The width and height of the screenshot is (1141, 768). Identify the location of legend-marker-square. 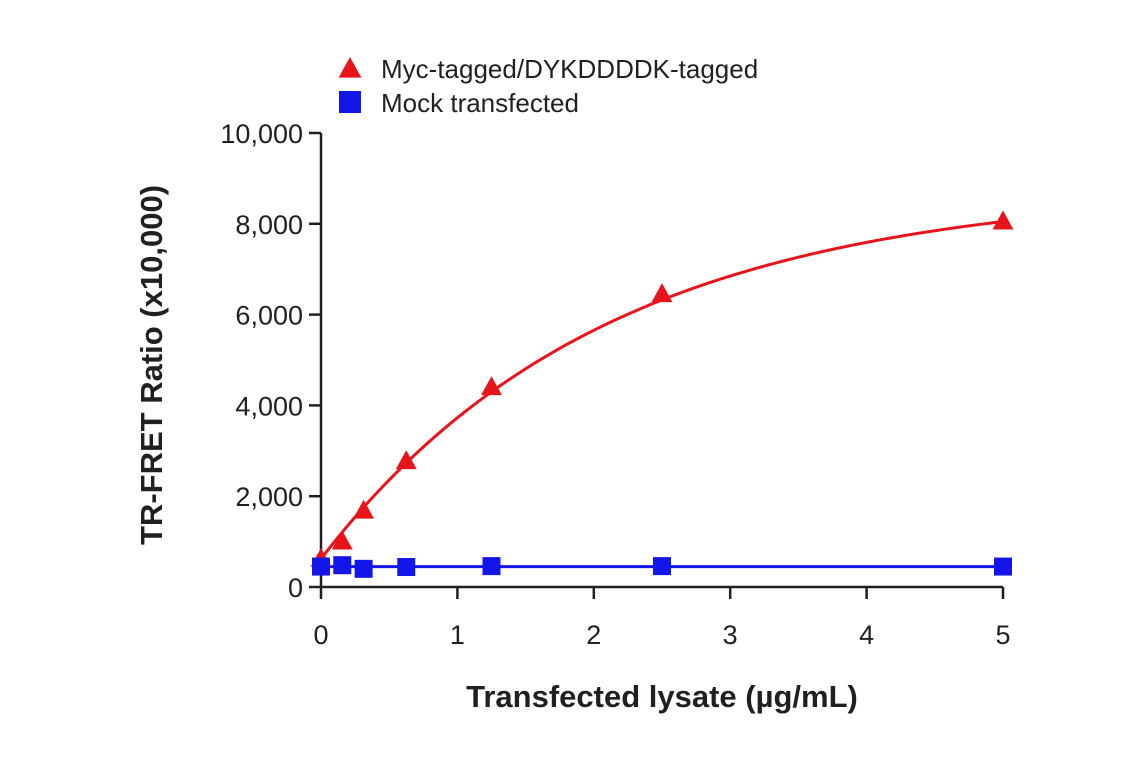
(350, 102).